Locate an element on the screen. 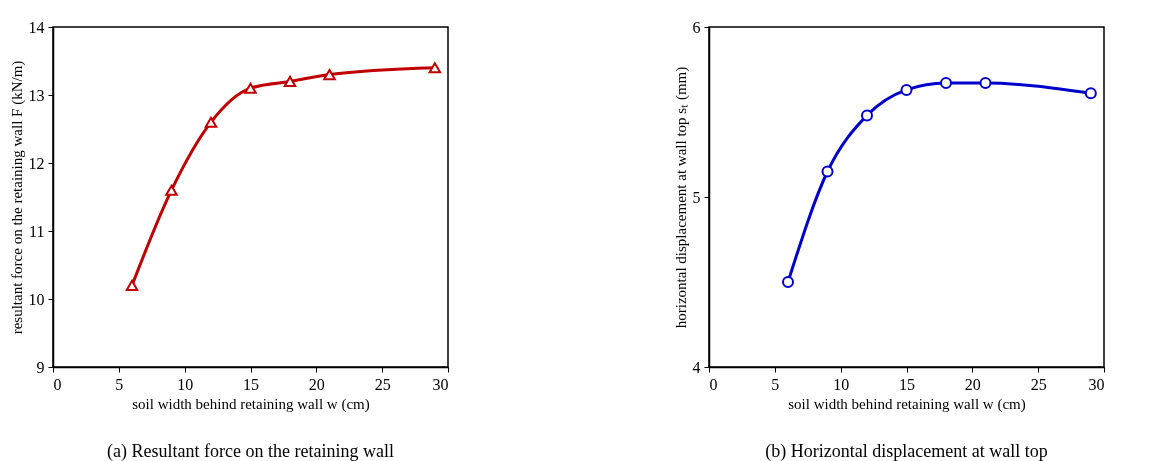  y-tick-label: 11 is located at coordinates (37, 231).